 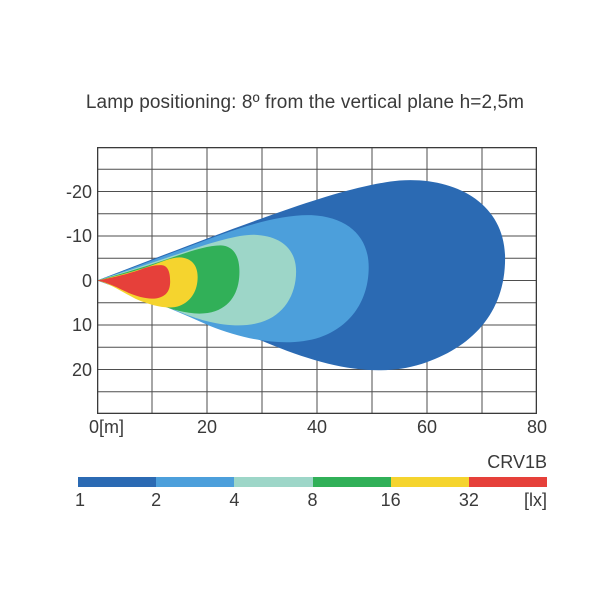 What do you see at coordinates (234, 500) in the screenshot?
I see `legend-tick-label: 4` at bounding box center [234, 500].